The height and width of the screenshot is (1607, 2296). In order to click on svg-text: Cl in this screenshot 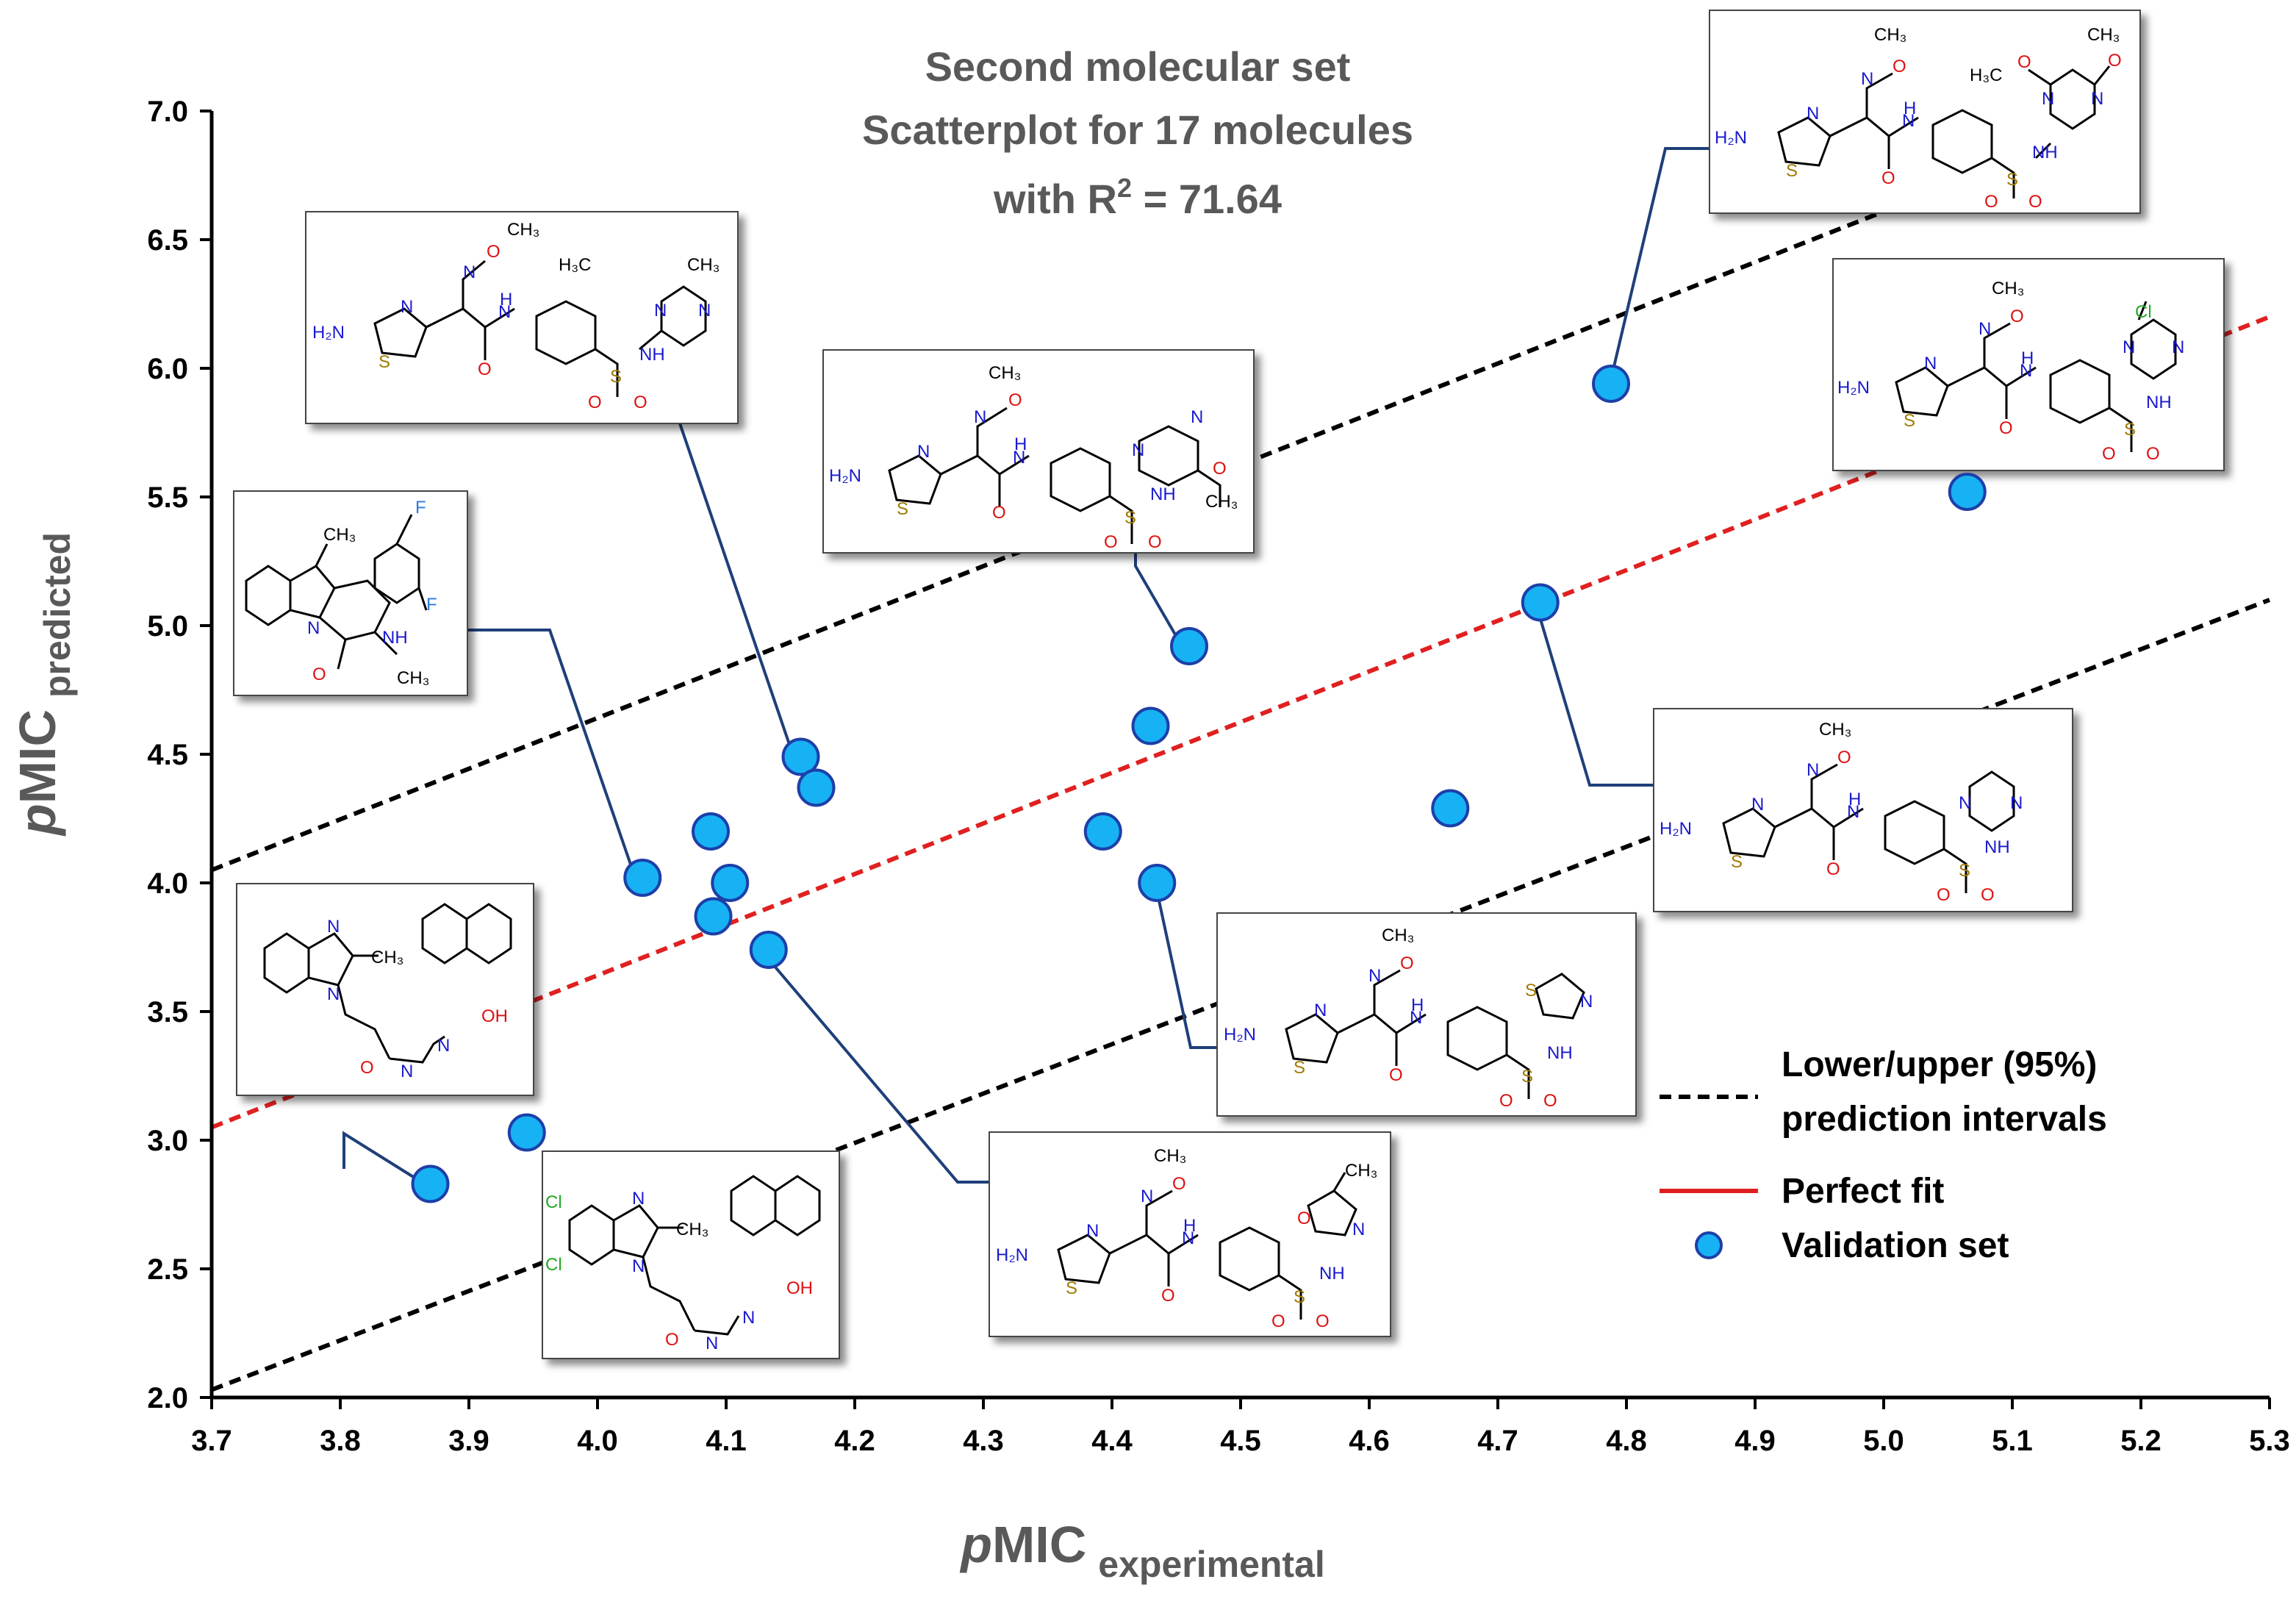, I will do `click(553, 1265)`.